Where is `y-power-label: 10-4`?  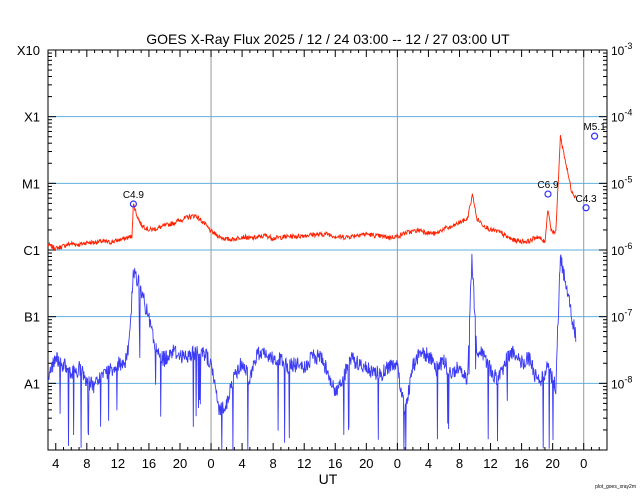 y-power-label: 10-4 is located at coordinates (621, 116).